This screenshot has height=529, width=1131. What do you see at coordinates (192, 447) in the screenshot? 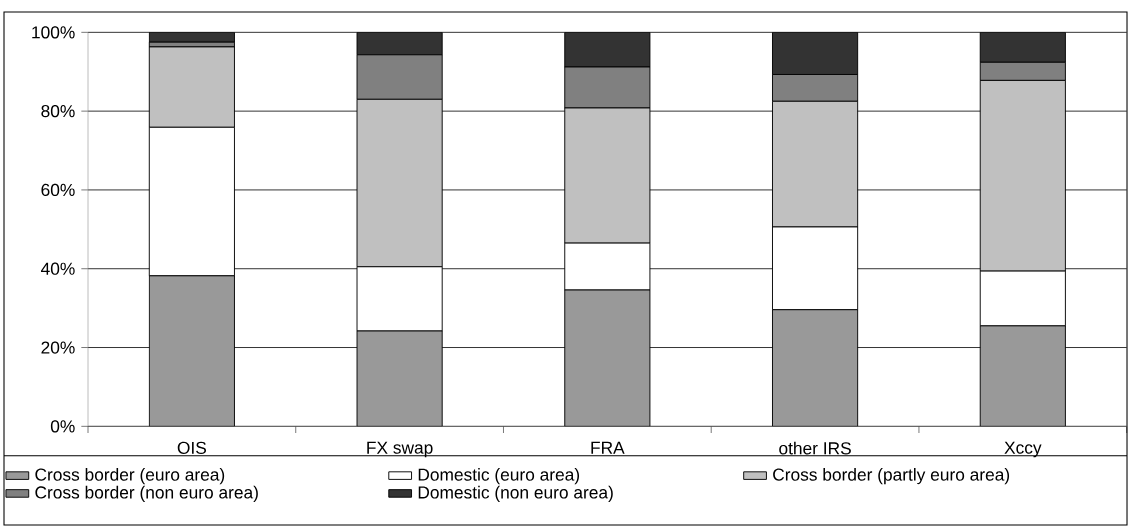
I see `x-tick-label: OIS` at bounding box center [192, 447].